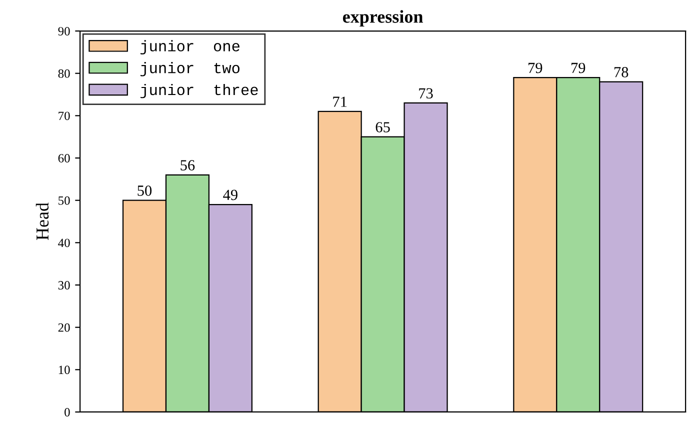  Describe the element at coordinates (64, 158) in the screenshot. I see `y-tick-label: 60` at that location.